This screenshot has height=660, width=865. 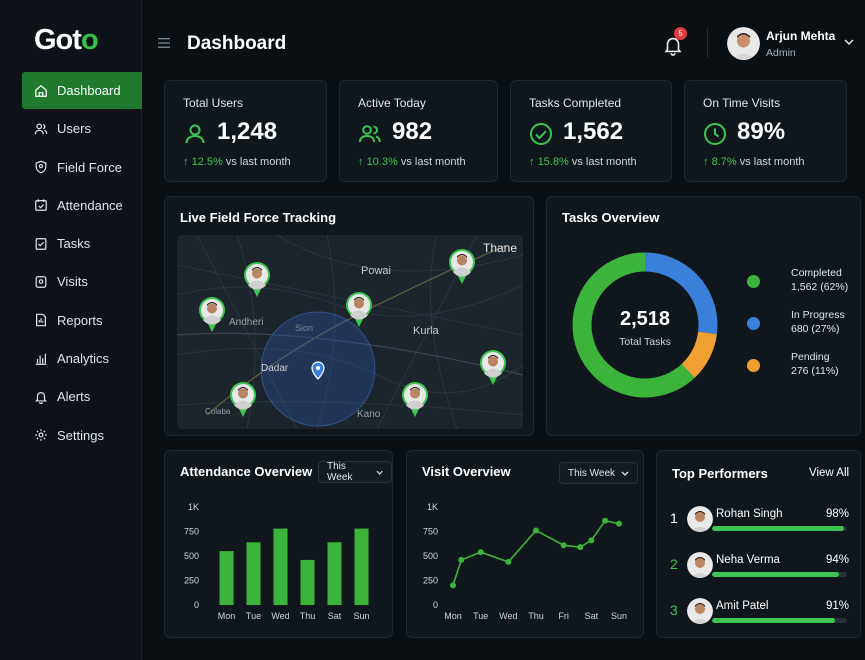 What do you see at coordinates (815, 329) in the screenshot?
I see `legend-value: 680 (27%)` at bounding box center [815, 329].